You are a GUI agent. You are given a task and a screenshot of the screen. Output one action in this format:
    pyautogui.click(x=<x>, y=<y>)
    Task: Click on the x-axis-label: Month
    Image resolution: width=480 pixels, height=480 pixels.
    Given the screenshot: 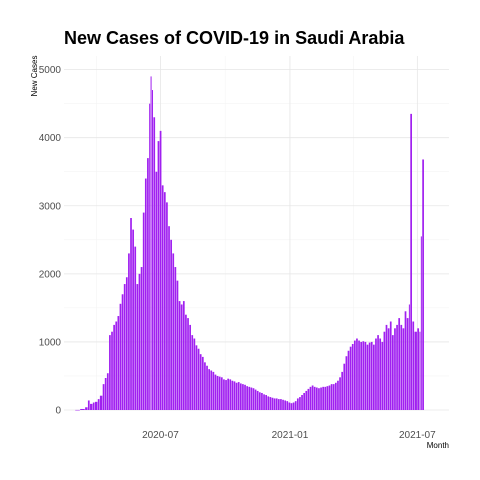 What is the action you would take?
    pyautogui.click(x=438, y=445)
    